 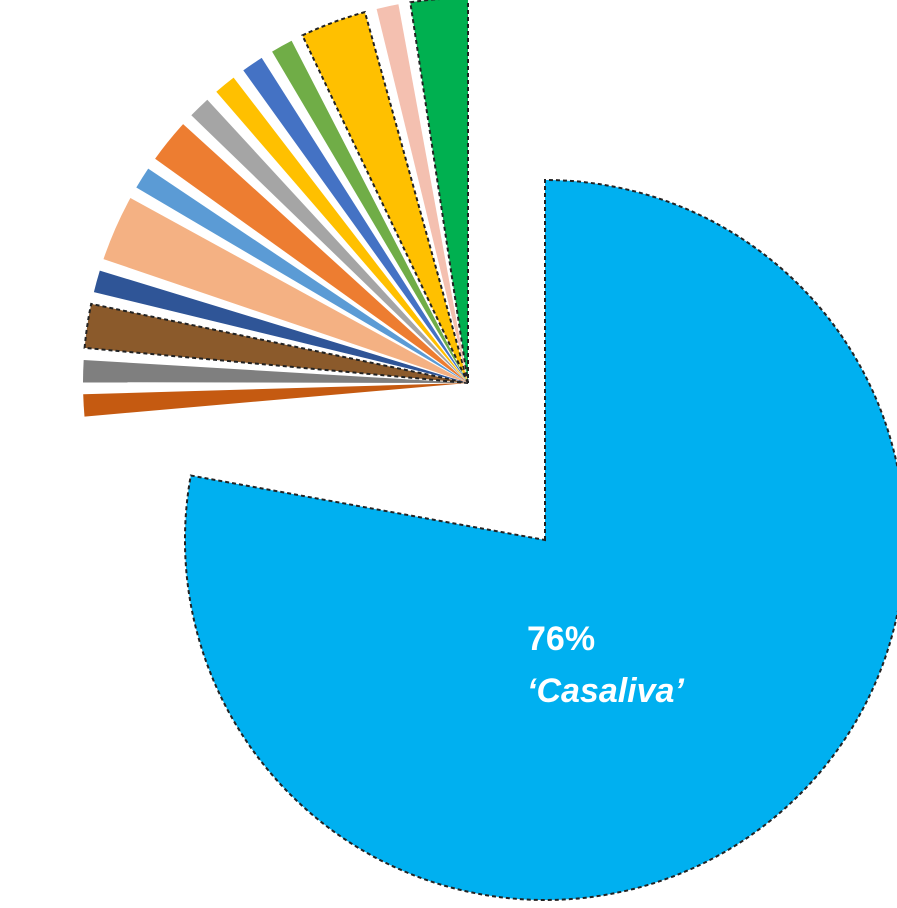 I want to click on slice-label-percent: 76%, so click(x=561, y=639).